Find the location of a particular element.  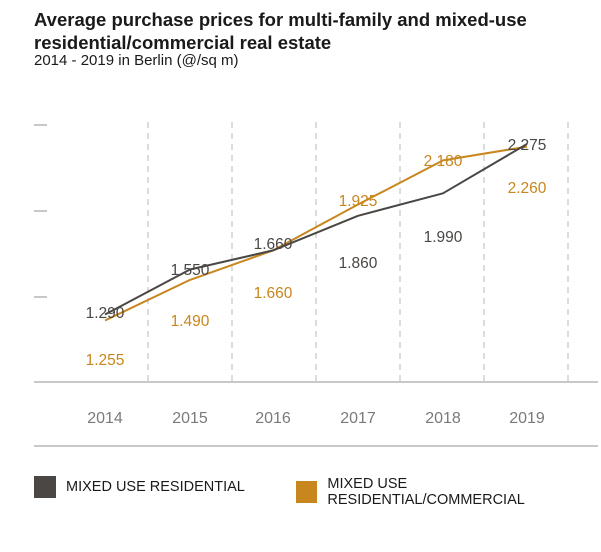

data-label-0-1: 1.550 is located at coordinates (190, 270).